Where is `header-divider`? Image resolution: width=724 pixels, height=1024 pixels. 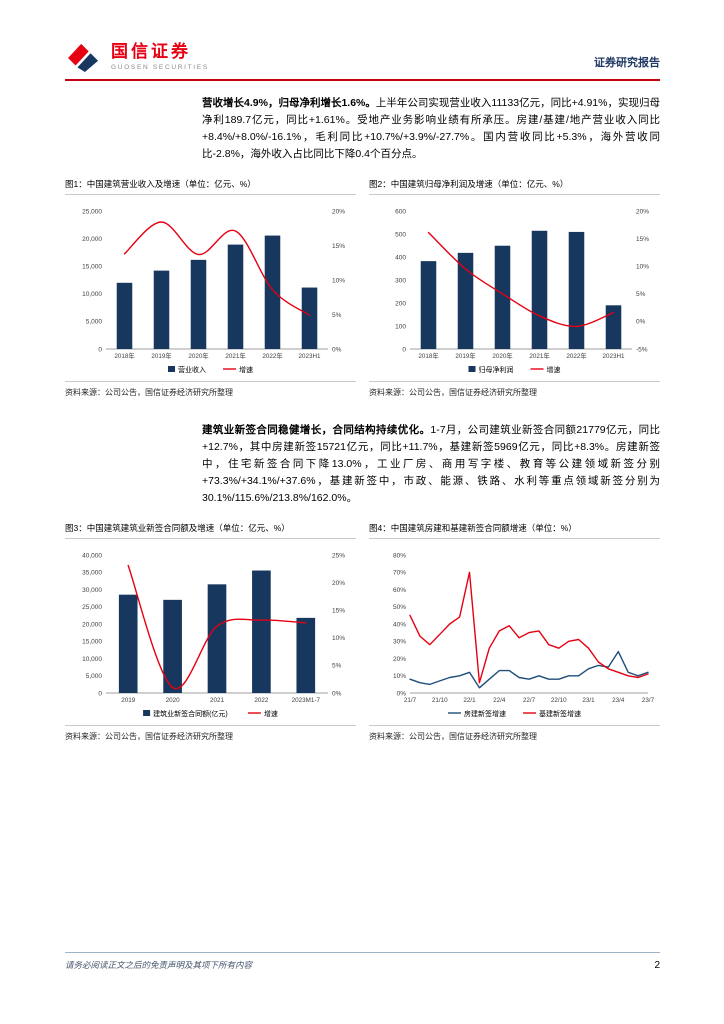
header-divider is located at coordinates (362, 80).